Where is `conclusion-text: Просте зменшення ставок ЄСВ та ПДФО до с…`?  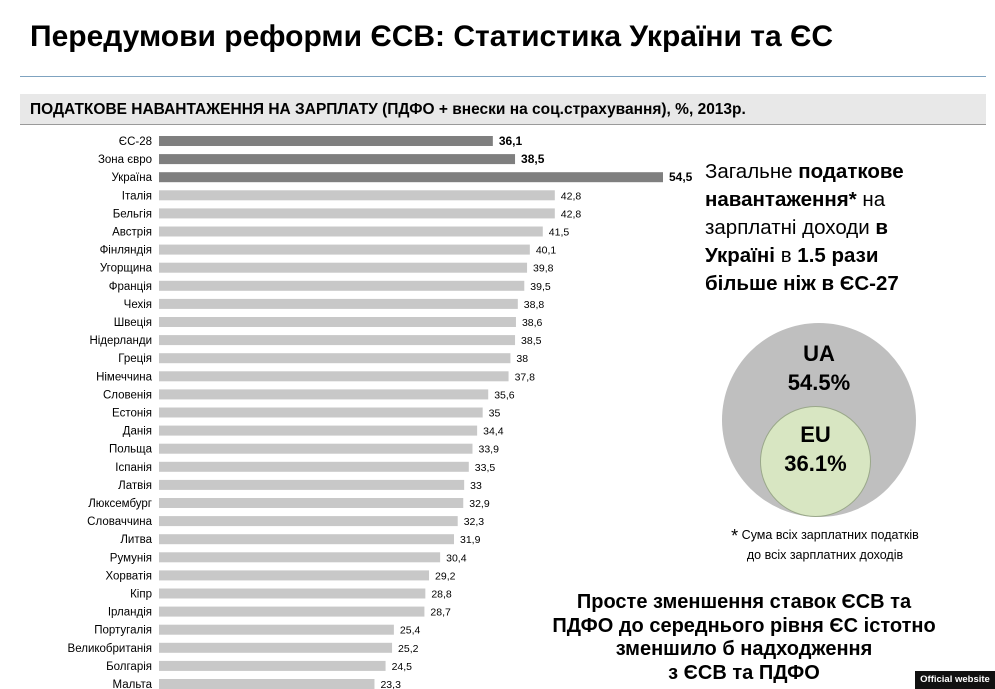
conclusion-text: Просте зменшення ставок ЄСВ та ПДФО до с… is located at coordinates (744, 638).